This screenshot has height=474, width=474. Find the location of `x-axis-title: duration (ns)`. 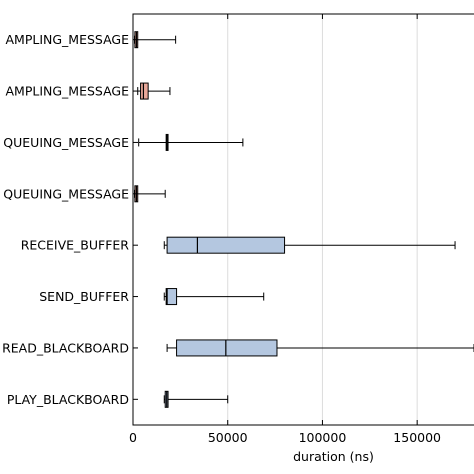

x-axis-title: duration (ns) is located at coordinates (333, 456).